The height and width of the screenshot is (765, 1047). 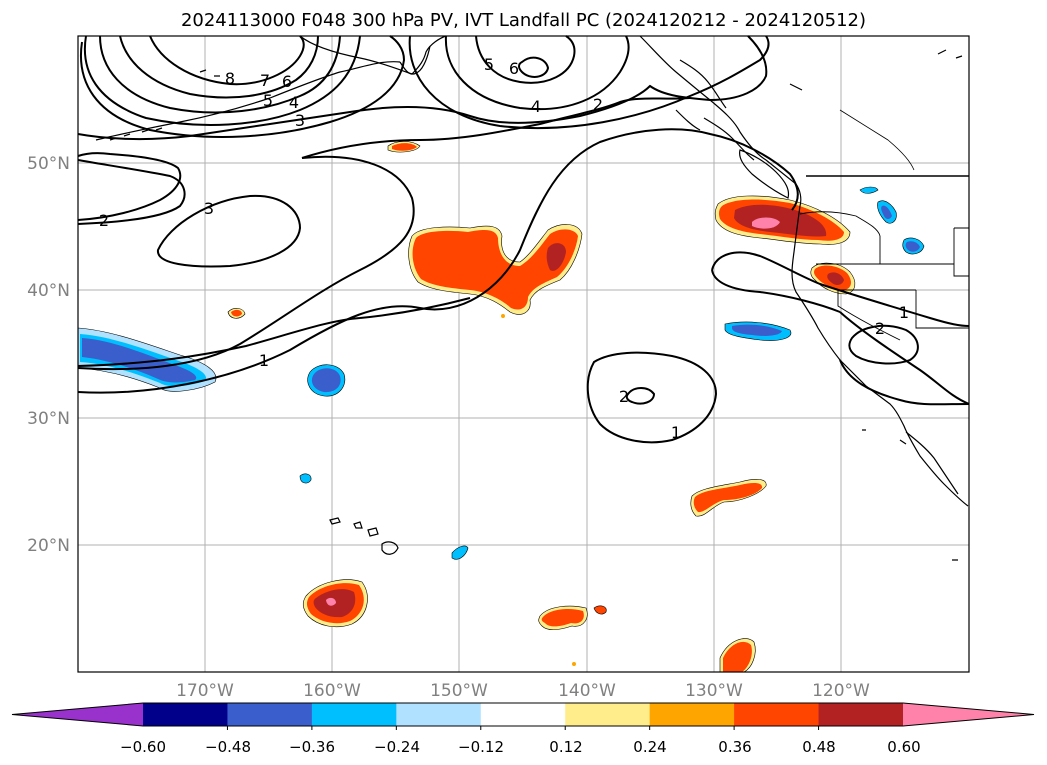 What do you see at coordinates (903, 747) in the screenshot?
I see `colorbar-tick: 0.60` at bounding box center [903, 747].